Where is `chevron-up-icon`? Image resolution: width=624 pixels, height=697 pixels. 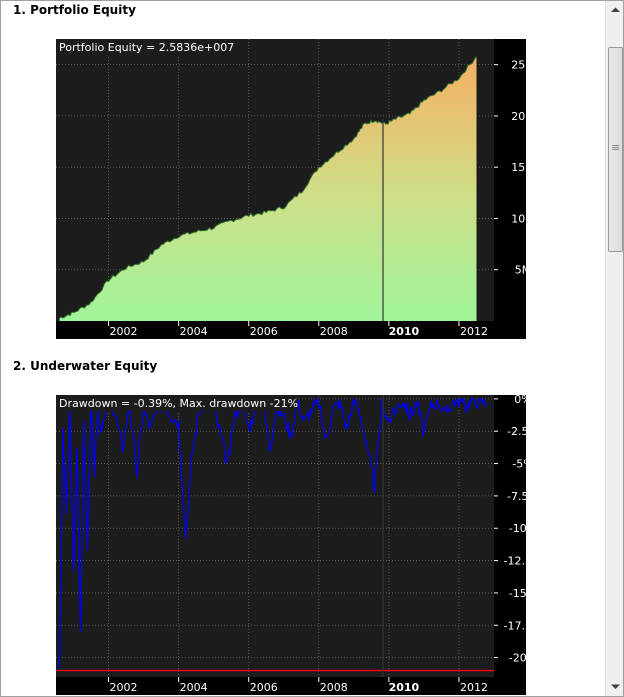 chevron-up-icon is located at coordinates (615, 9).